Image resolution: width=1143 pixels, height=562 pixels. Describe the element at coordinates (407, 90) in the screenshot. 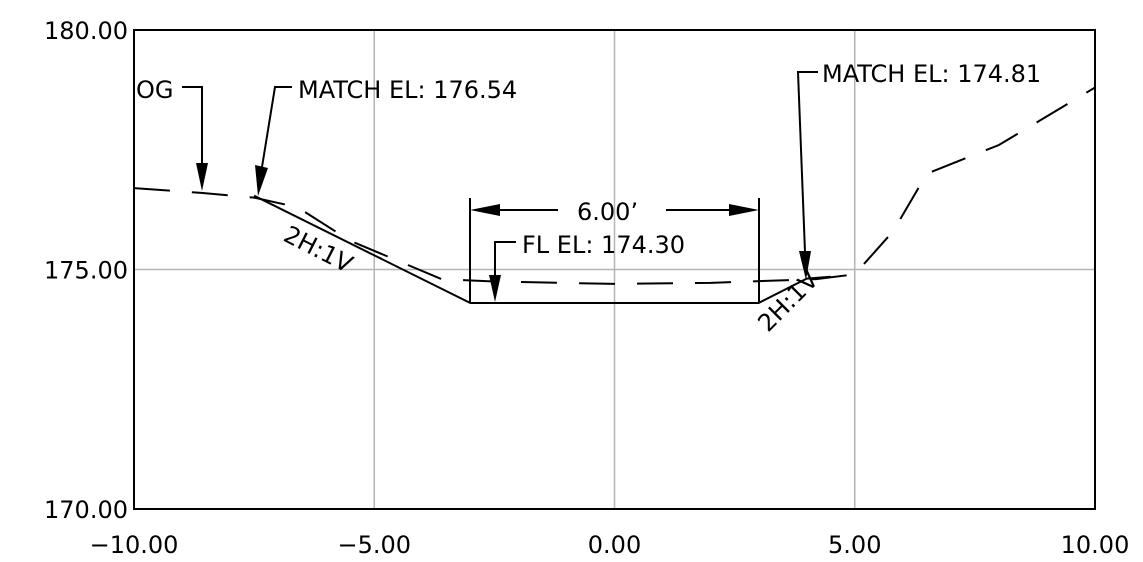

I see `match-left-label: MATCH EL: 176.54` at that location.